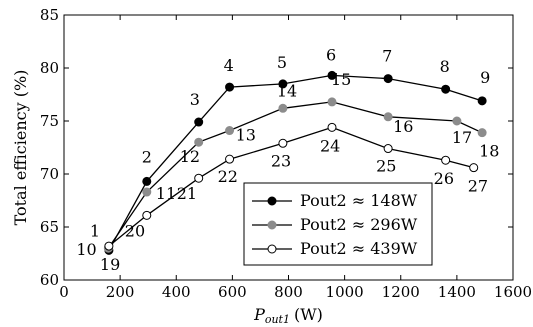 This screenshot has height=327, width=533. I want to click on x-tick-label: 1600, so click(513, 292).